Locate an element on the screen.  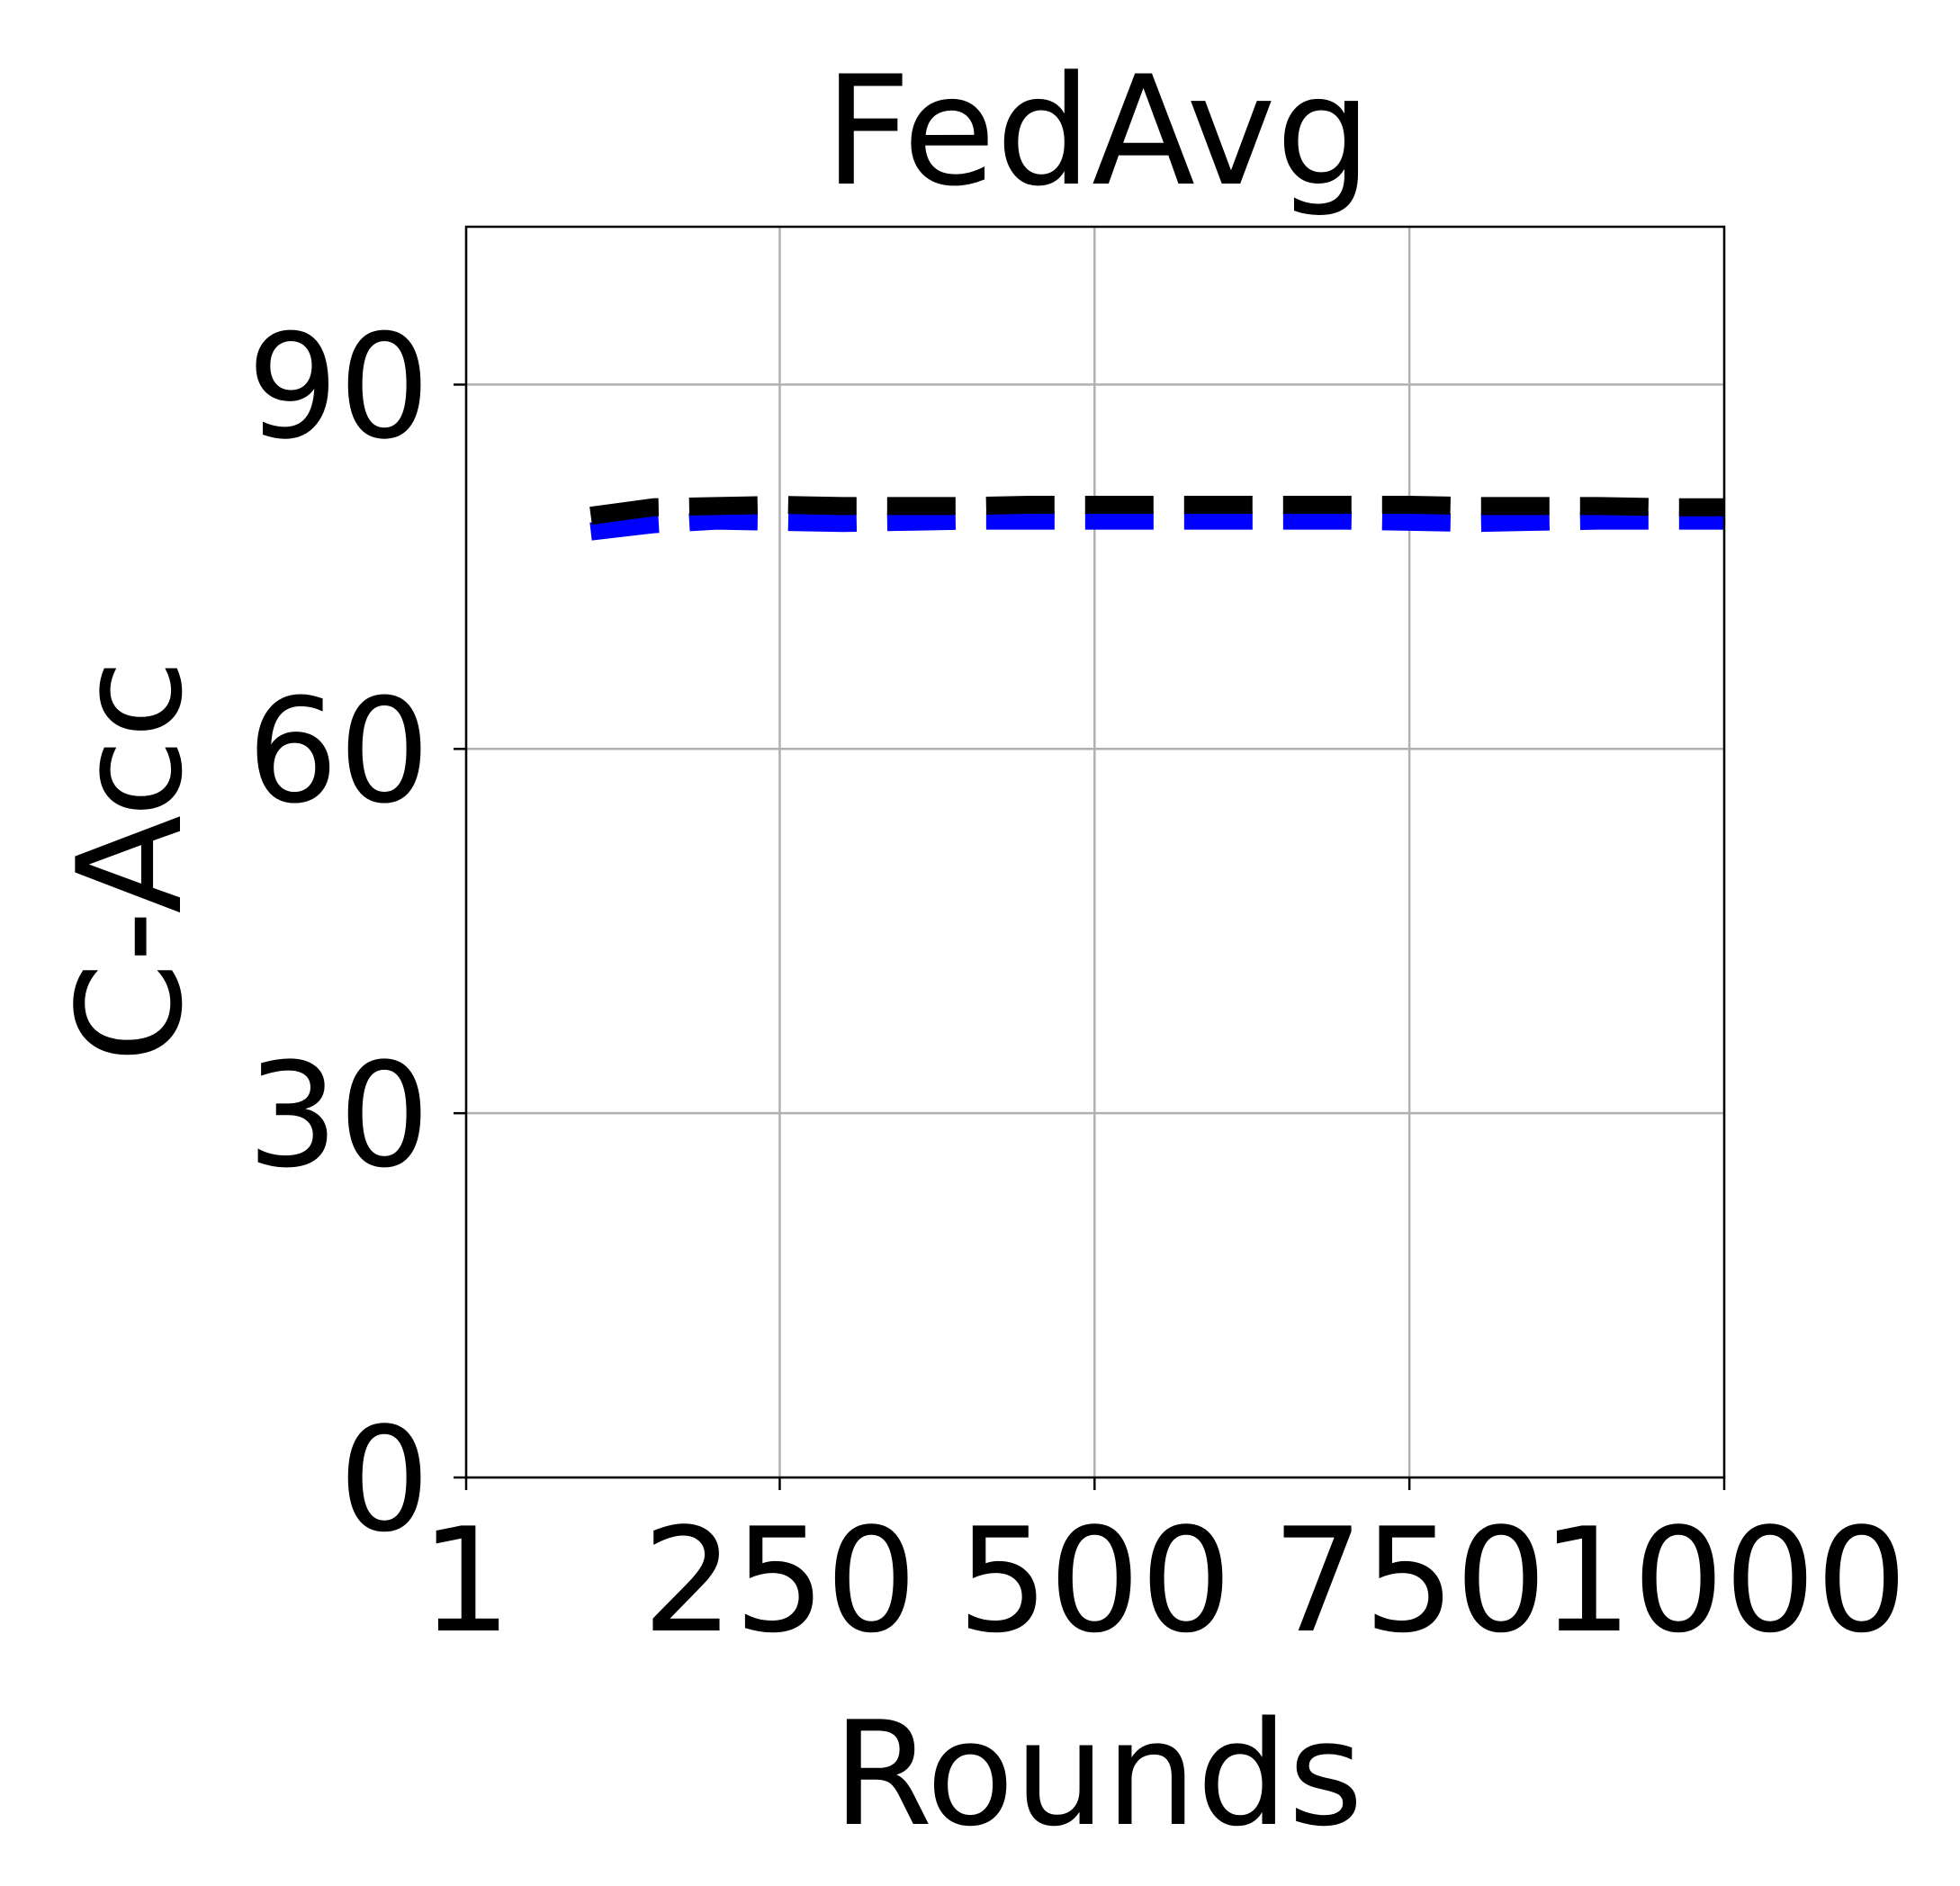
x-tick-label: 1 is located at coordinates (466, 1580).